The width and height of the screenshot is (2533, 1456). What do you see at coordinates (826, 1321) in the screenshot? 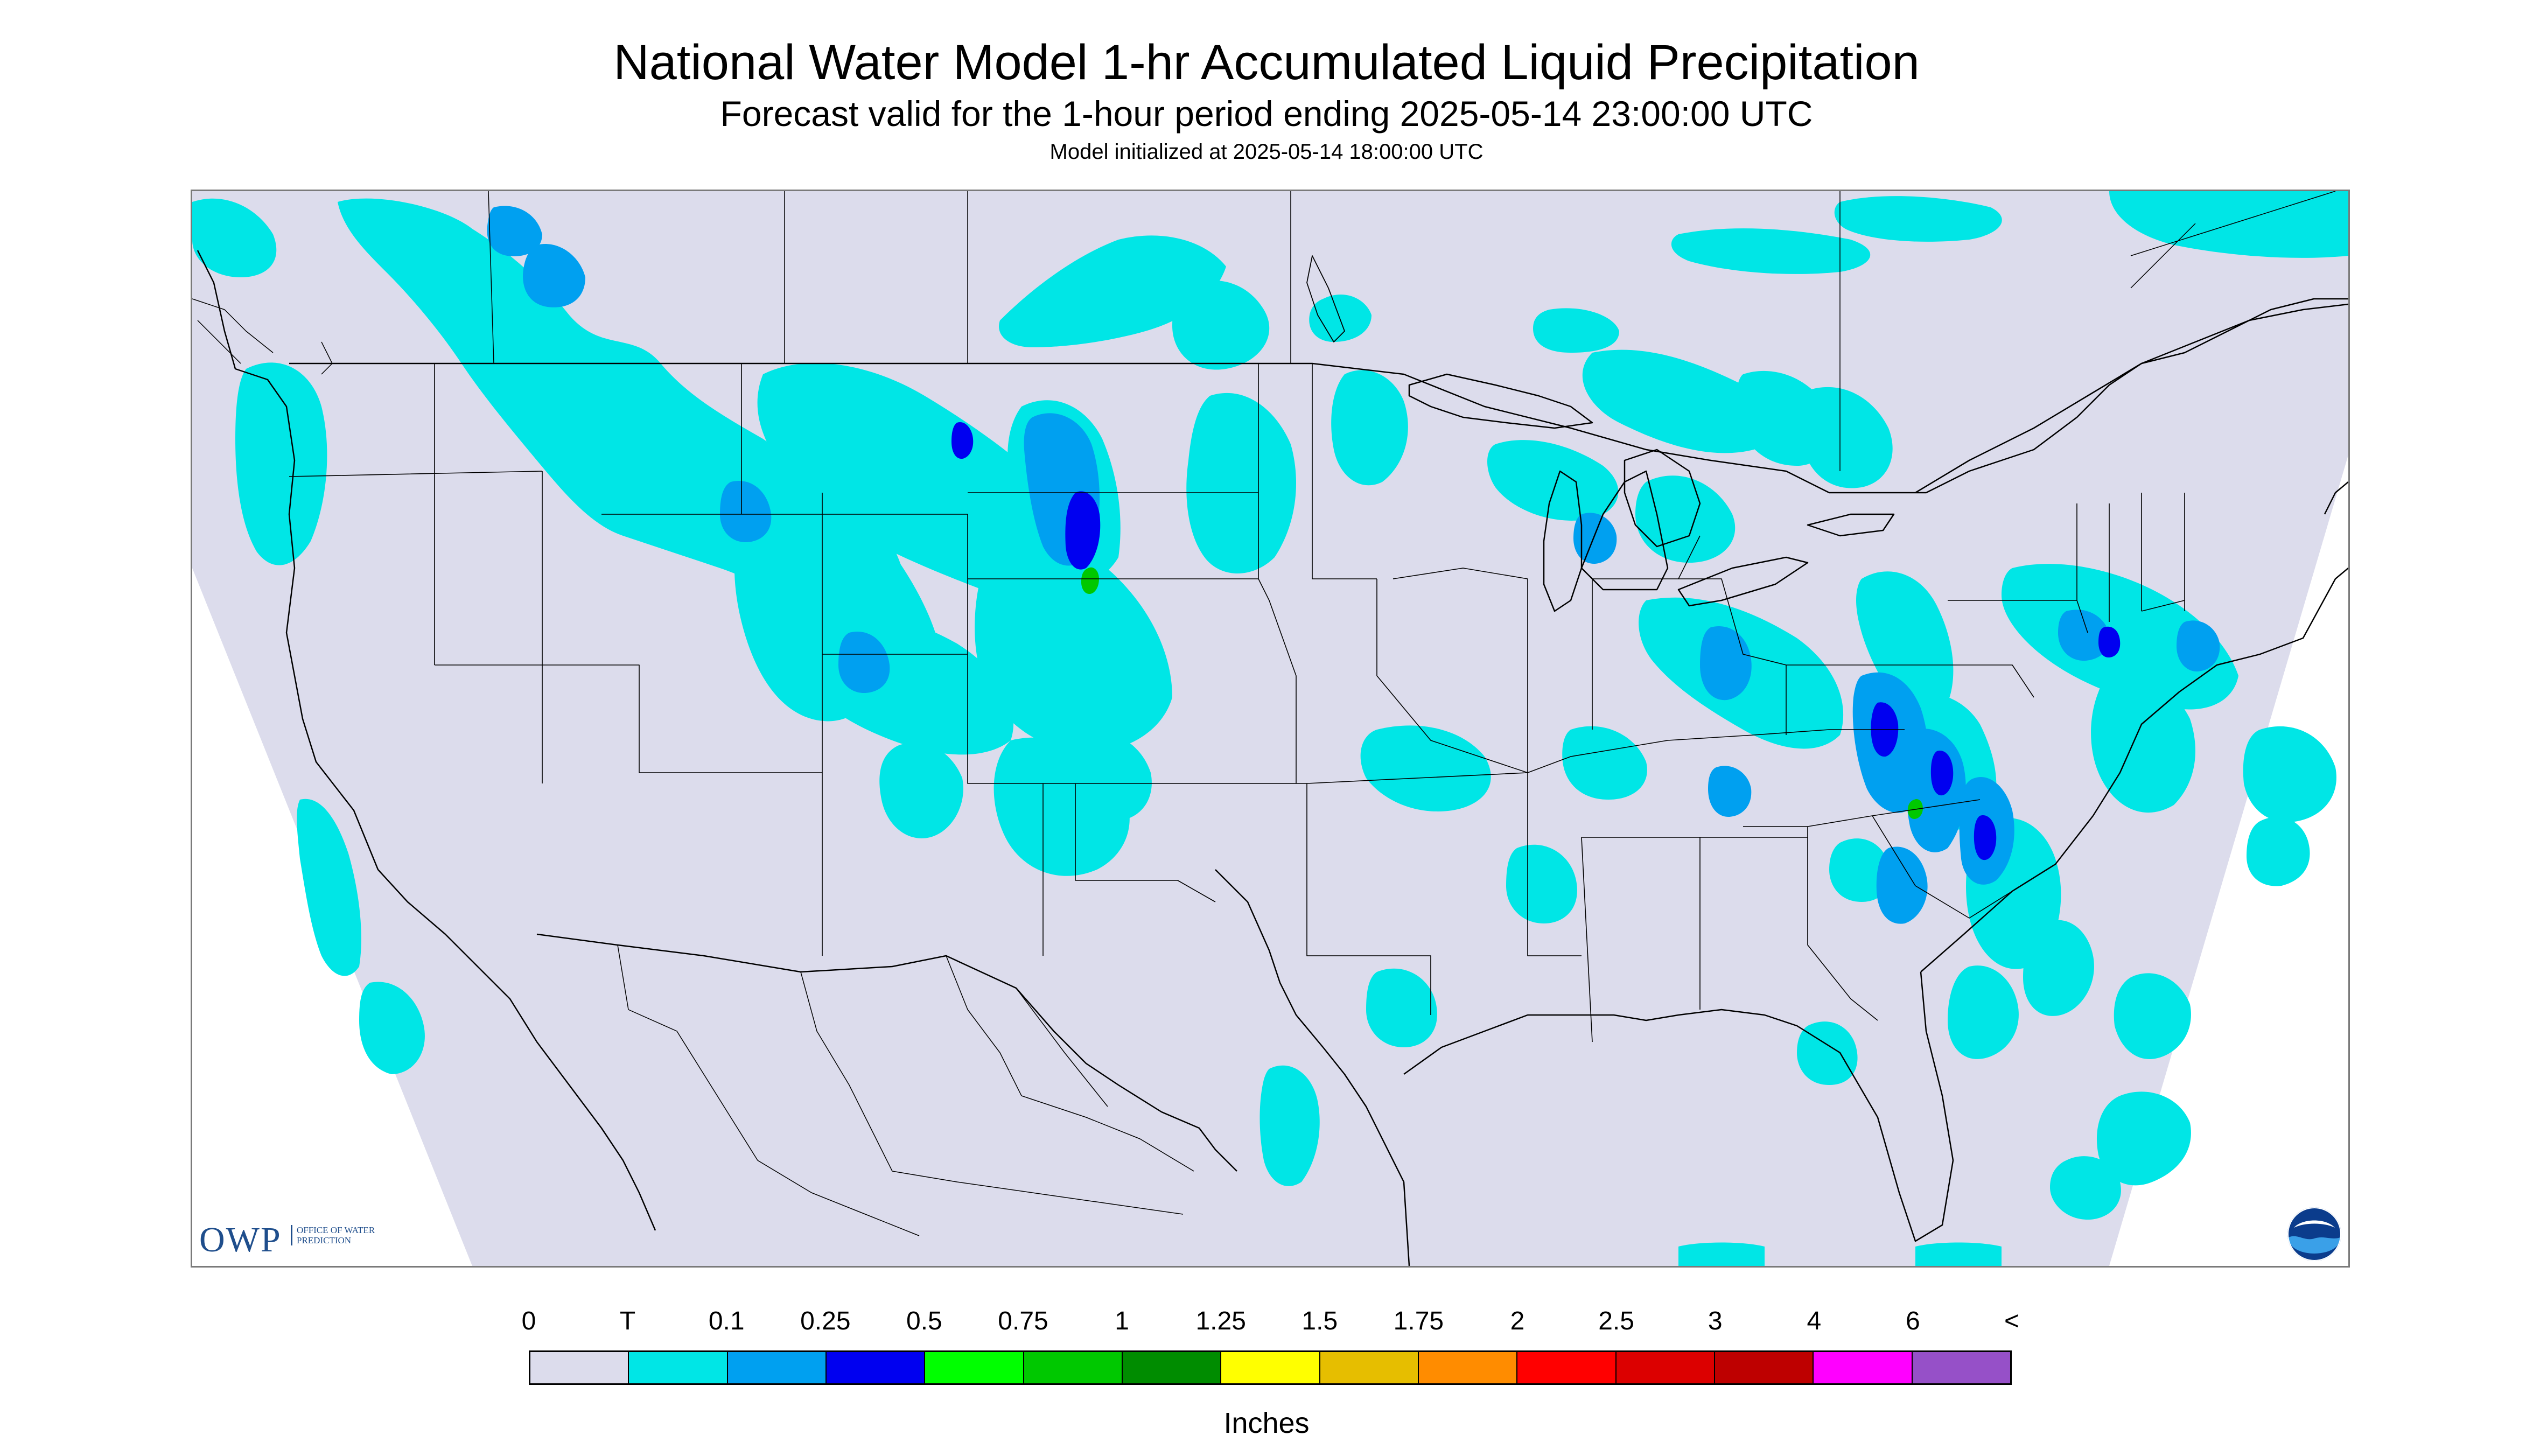
I see `legend-tick-label: 0.25` at bounding box center [826, 1321].